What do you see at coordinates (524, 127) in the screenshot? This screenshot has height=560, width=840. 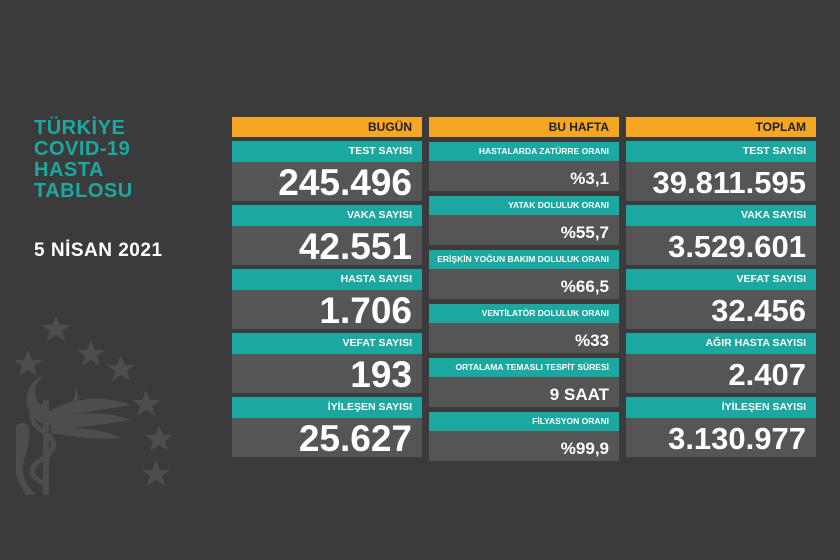 I see `week-header: BU HAFTA` at bounding box center [524, 127].